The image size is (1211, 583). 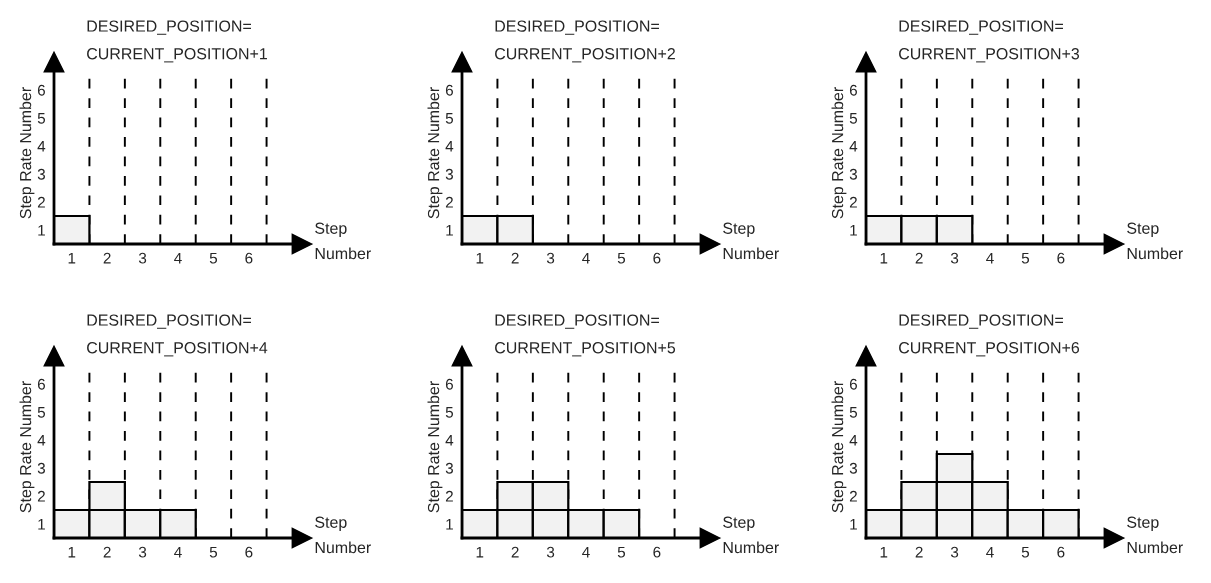 What do you see at coordinates (177, 41) in the screenshot?
I see `chart-title: DESIRED_POSITION= CURRENT_POSITION+1` at bounding box center [177, 41].